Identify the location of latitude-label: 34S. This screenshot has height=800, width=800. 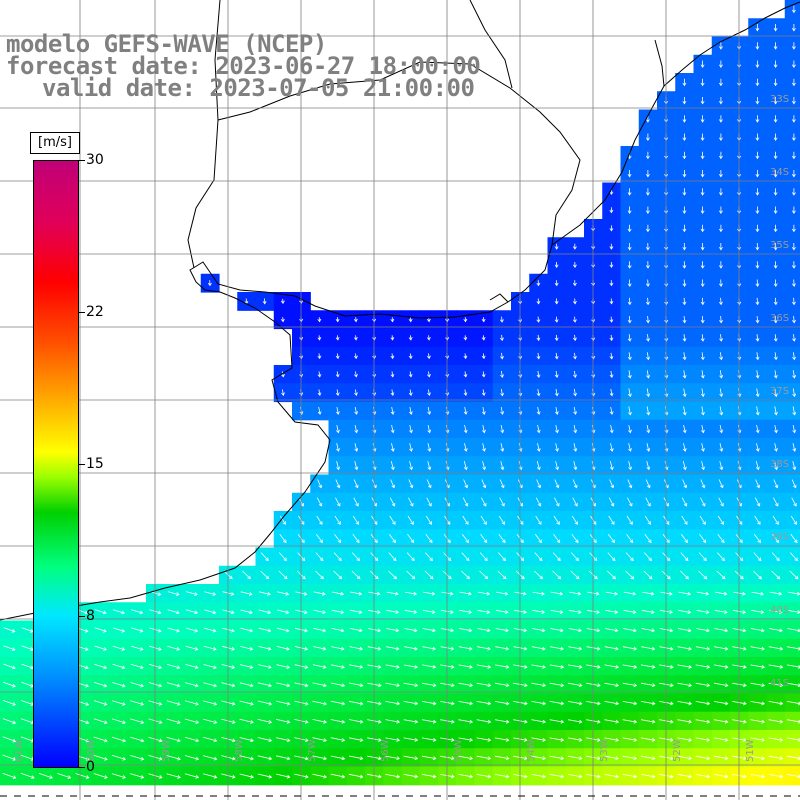
(779, 172).